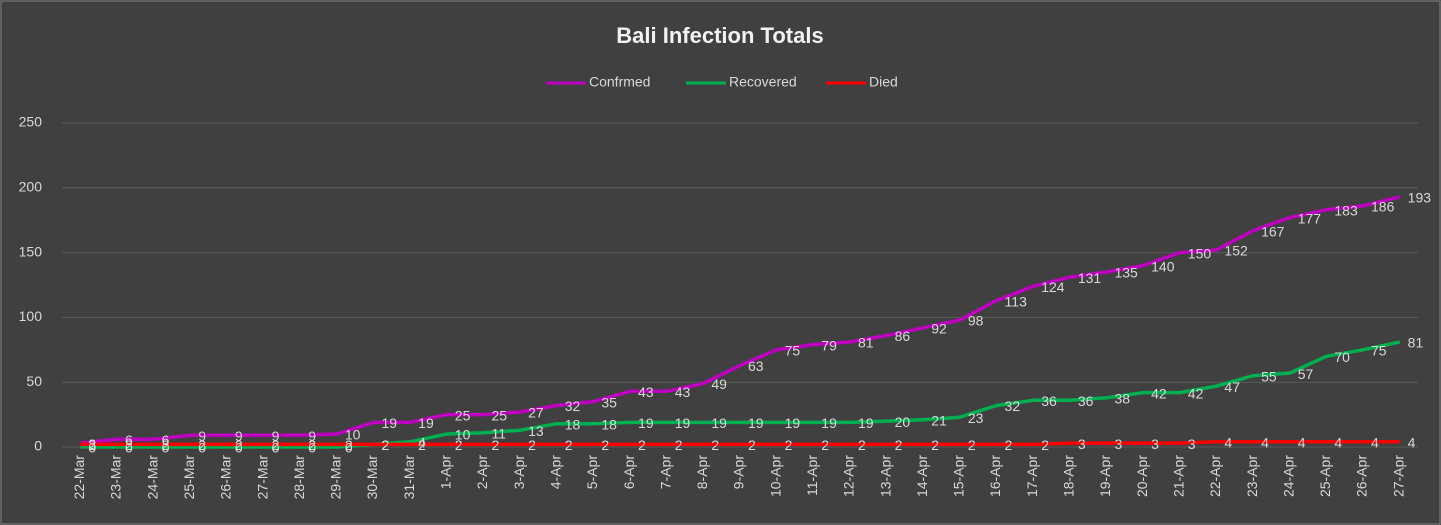  Describe the element at coordinates (609, 402) in the screenshot. I see `data-label: 35` at that location.